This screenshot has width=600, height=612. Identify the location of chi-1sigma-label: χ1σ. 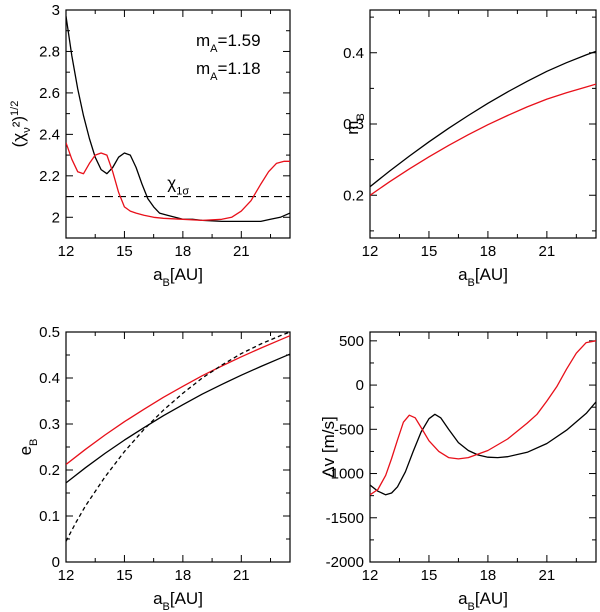
(178, 186).